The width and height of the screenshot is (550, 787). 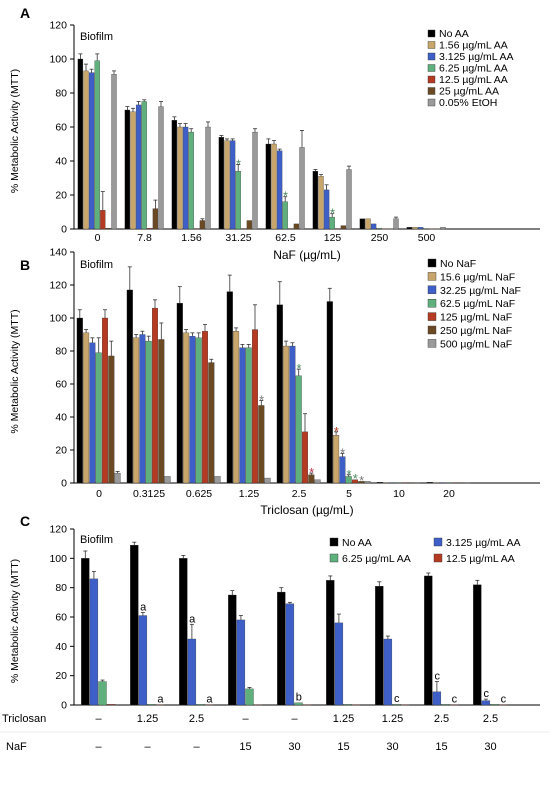 I want to click on row-label-triclosan: Triclosan, so click(x=24, y=719).